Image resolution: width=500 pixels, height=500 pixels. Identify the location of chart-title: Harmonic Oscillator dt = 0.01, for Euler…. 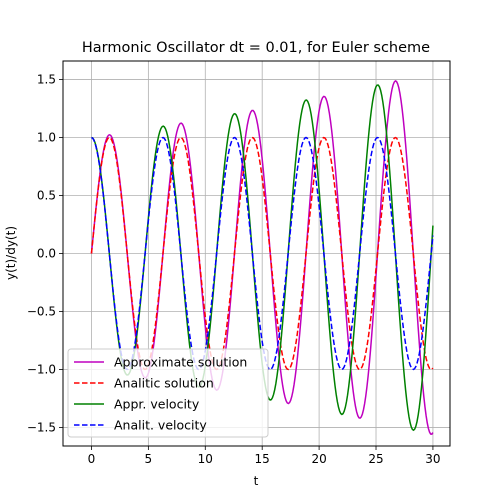
(256, 48).